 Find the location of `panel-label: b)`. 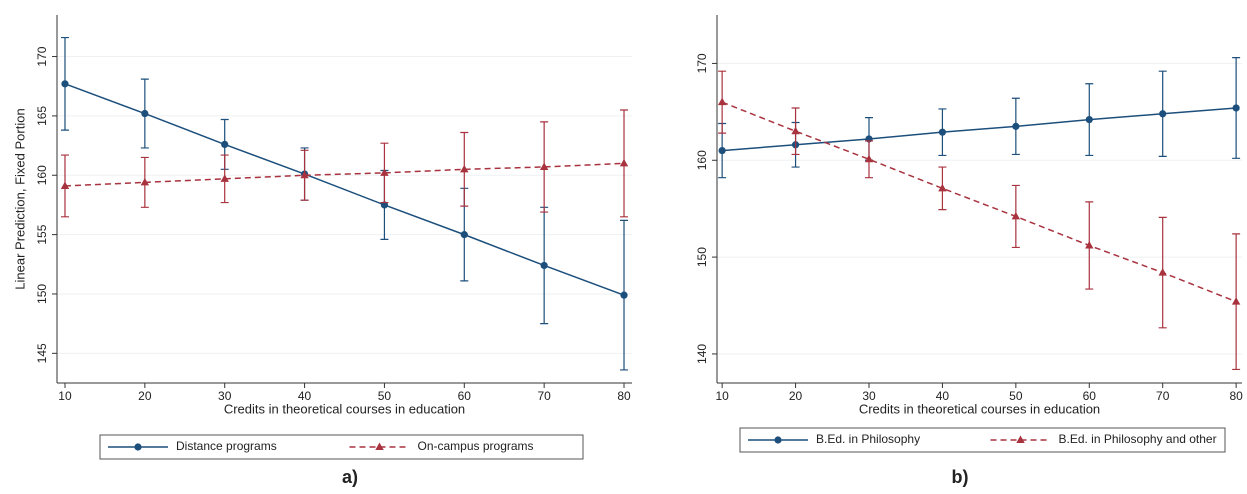

panel-label: b) is located at coordinates (960, 477).